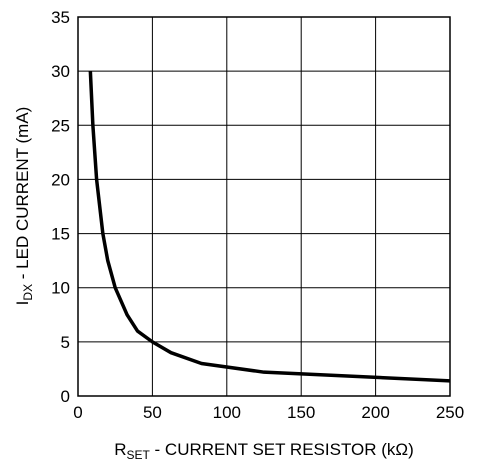  Describe the element at coordinates (375, 412) in the screenshot. I see `x-tick-label: 200` at that location.